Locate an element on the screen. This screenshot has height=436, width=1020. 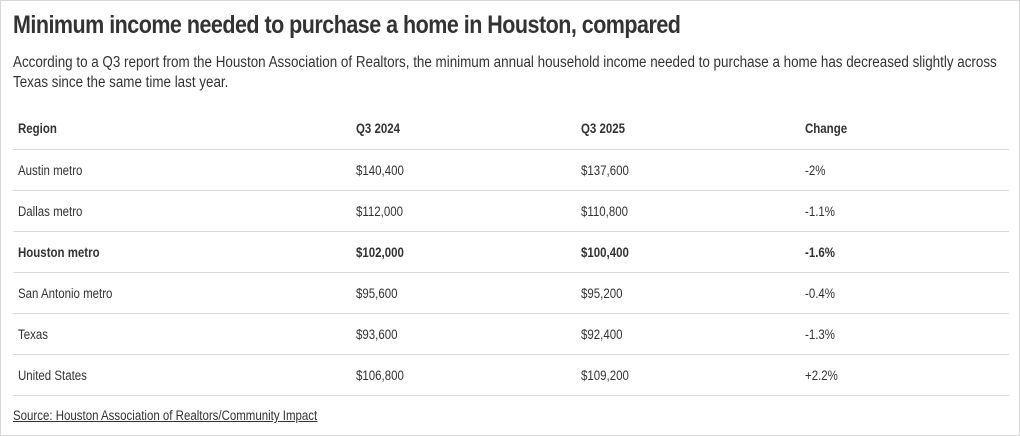
table-row: Dallas metro $112,000 $110,800 -1.1% is located at coordinates (511, 211).